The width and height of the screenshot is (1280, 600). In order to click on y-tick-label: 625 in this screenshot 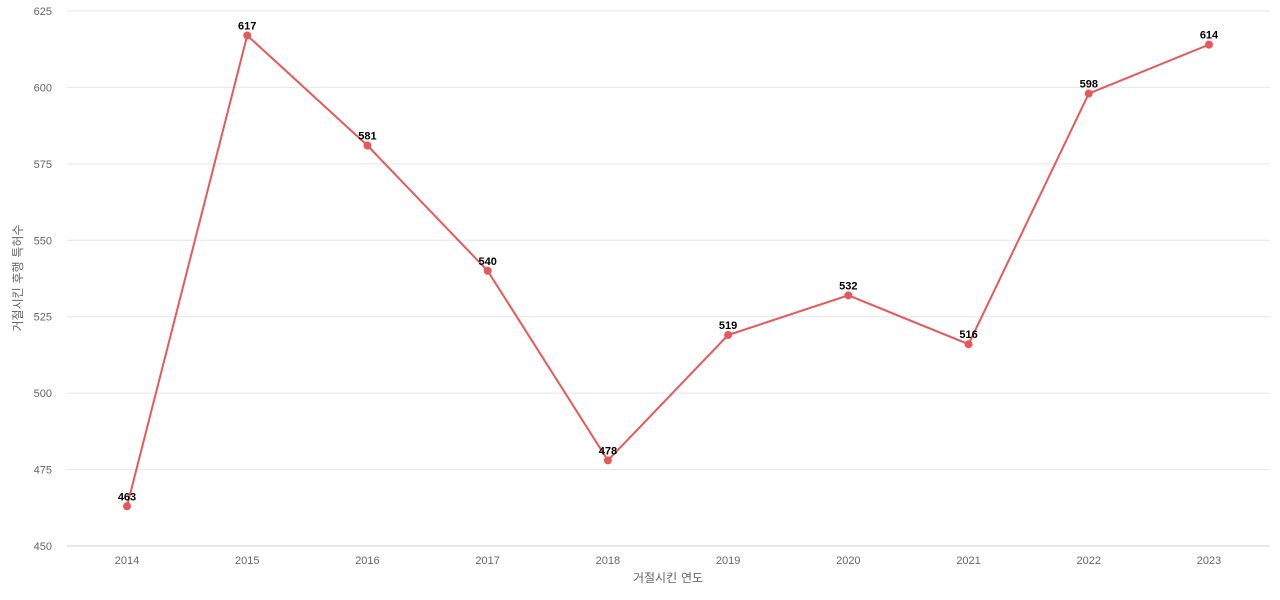, I will do `click(43, 12)`.